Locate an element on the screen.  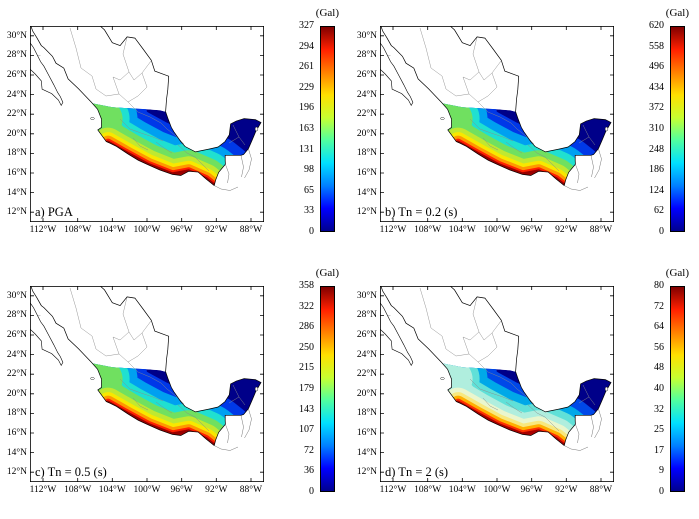
colorbar-tick-label: 48 is located at coordinates (659, 368).